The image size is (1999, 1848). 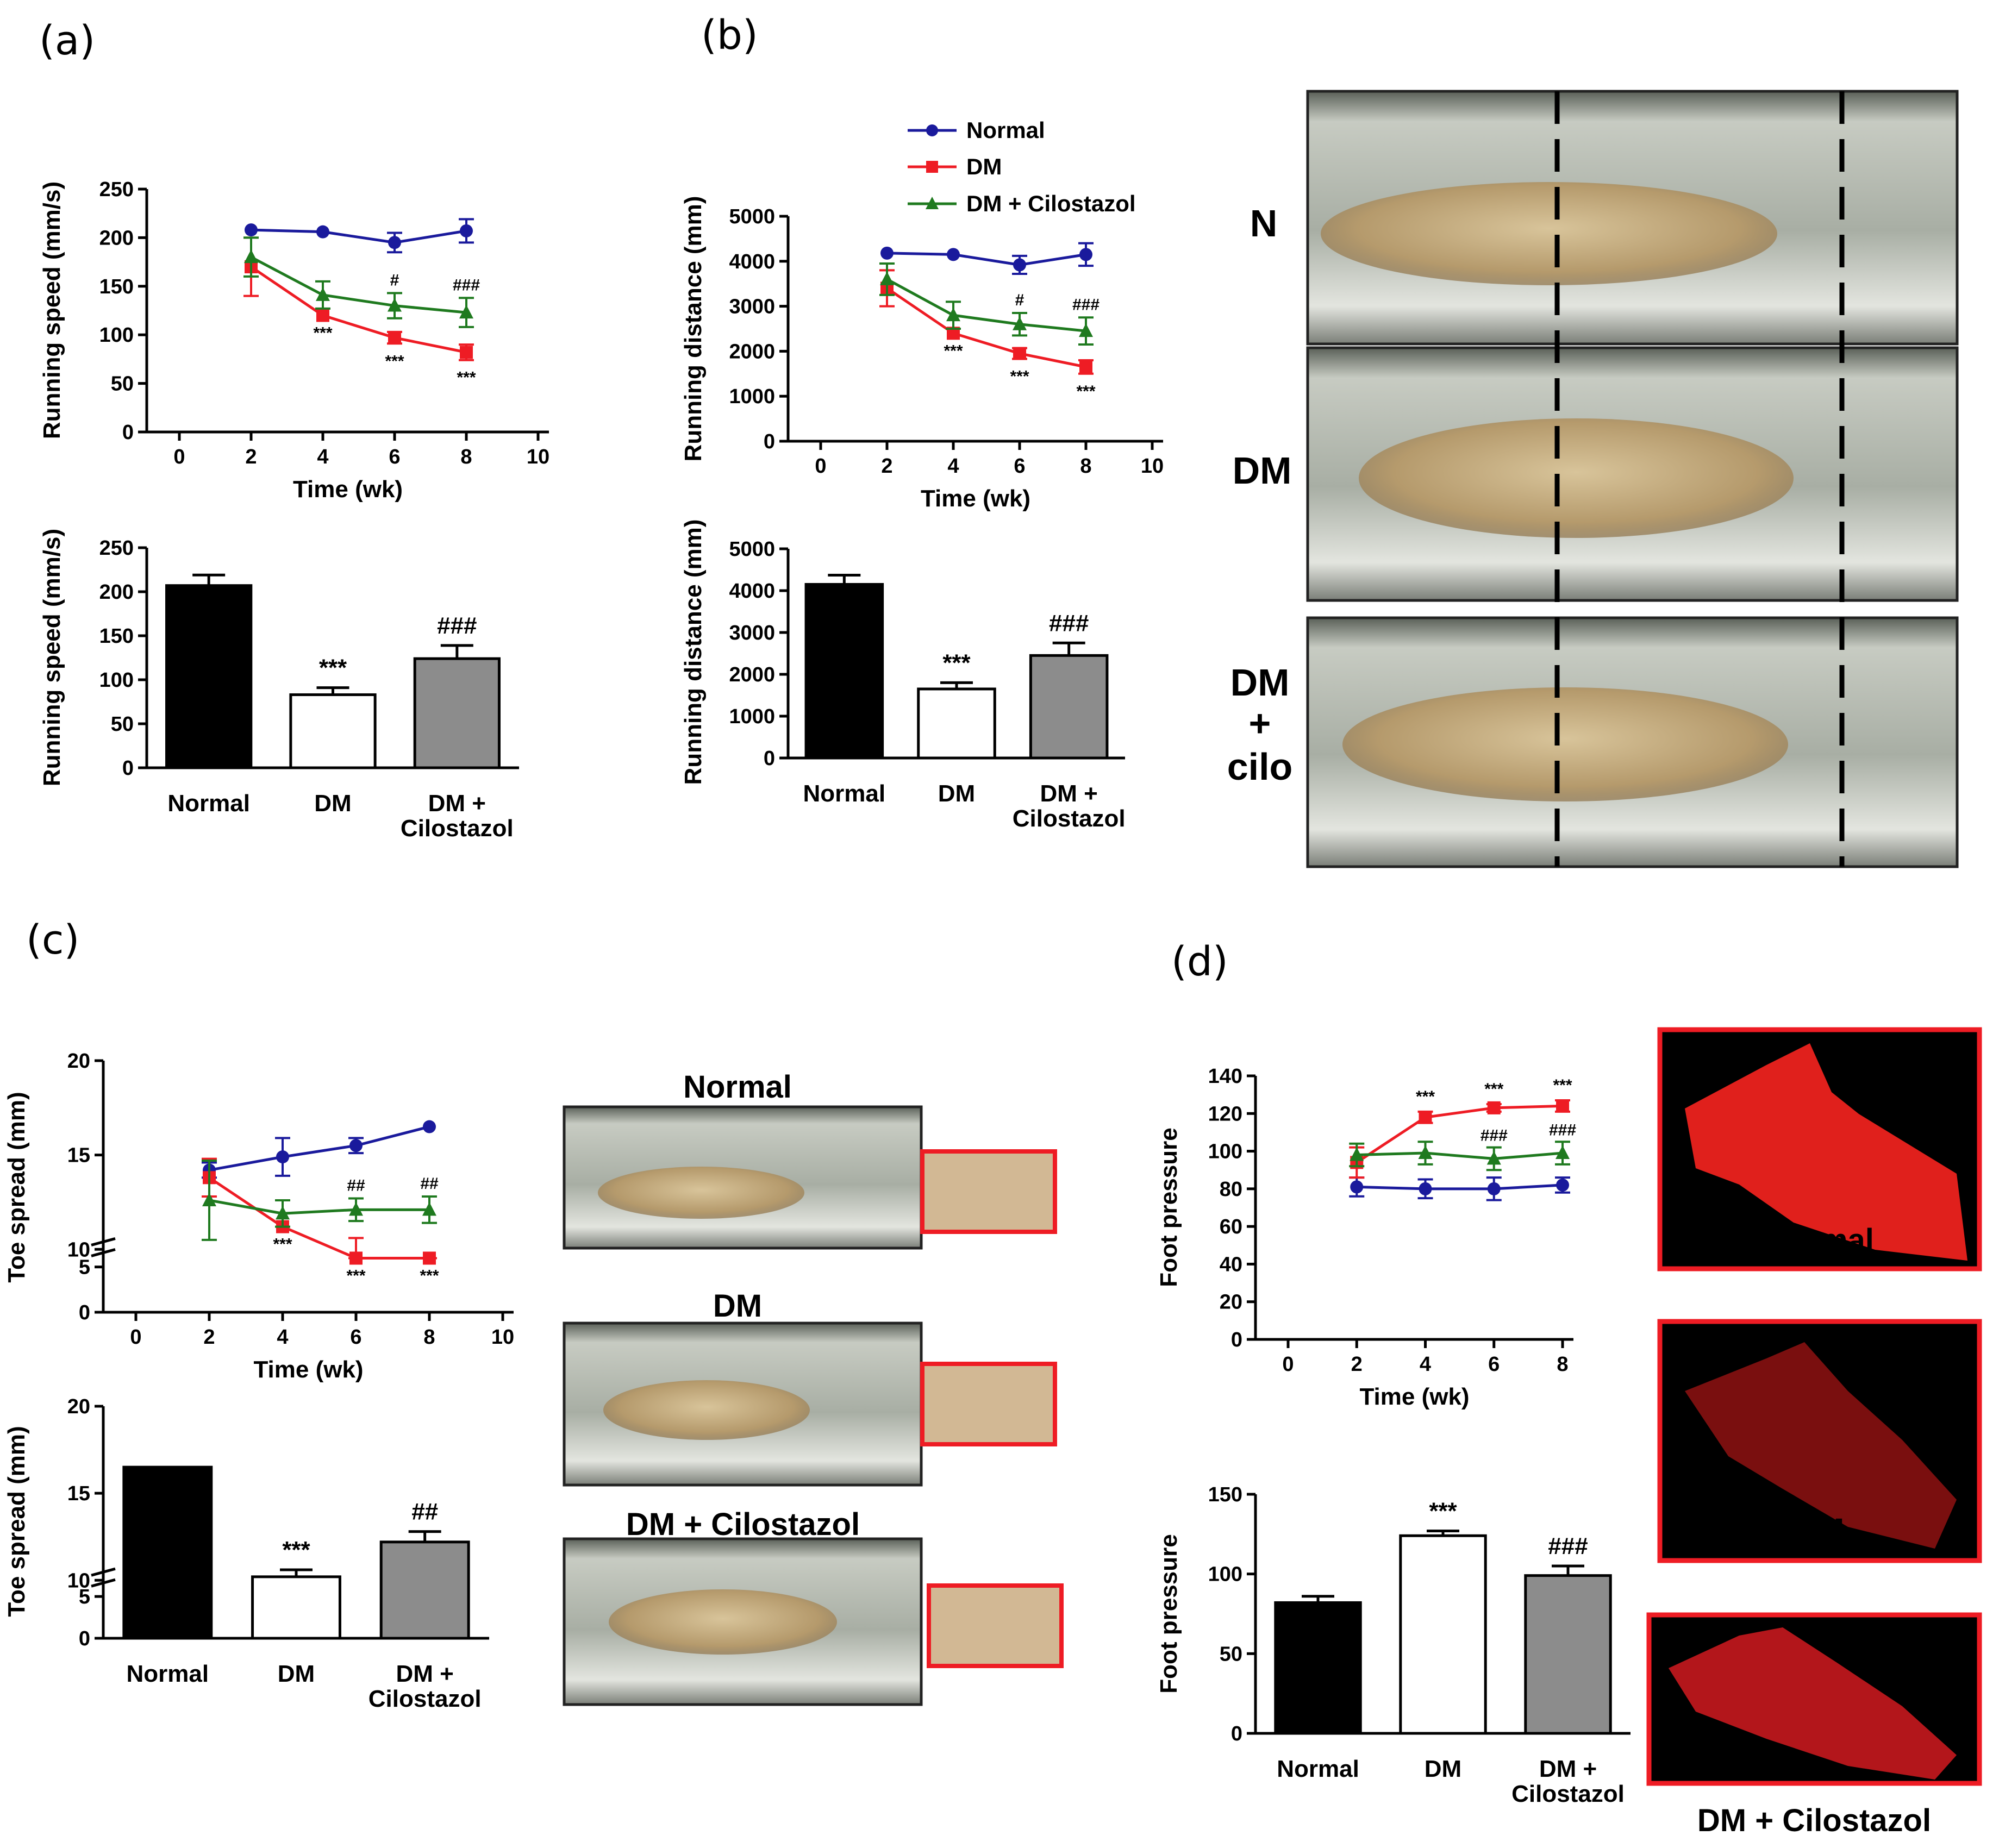 What do you see at coordinates (1225, 1152) in the screenshot?
I see `y-tick-label: 100` at bounding box center [1225, 1152].